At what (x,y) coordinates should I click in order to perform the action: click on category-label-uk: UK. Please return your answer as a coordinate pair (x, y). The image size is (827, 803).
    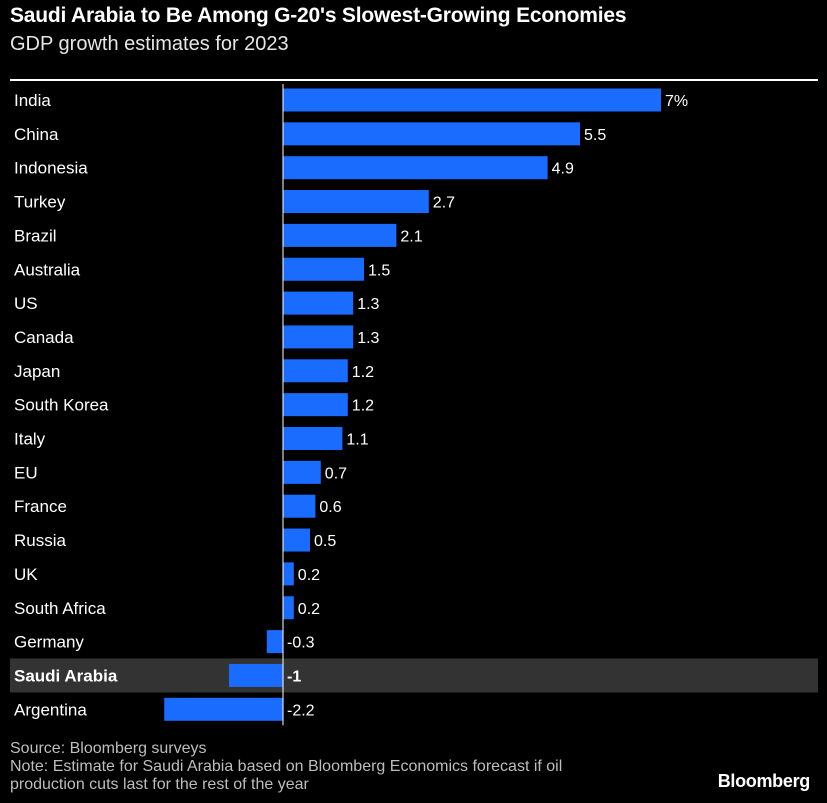
    Looking at the image, I should click on (26, 574).